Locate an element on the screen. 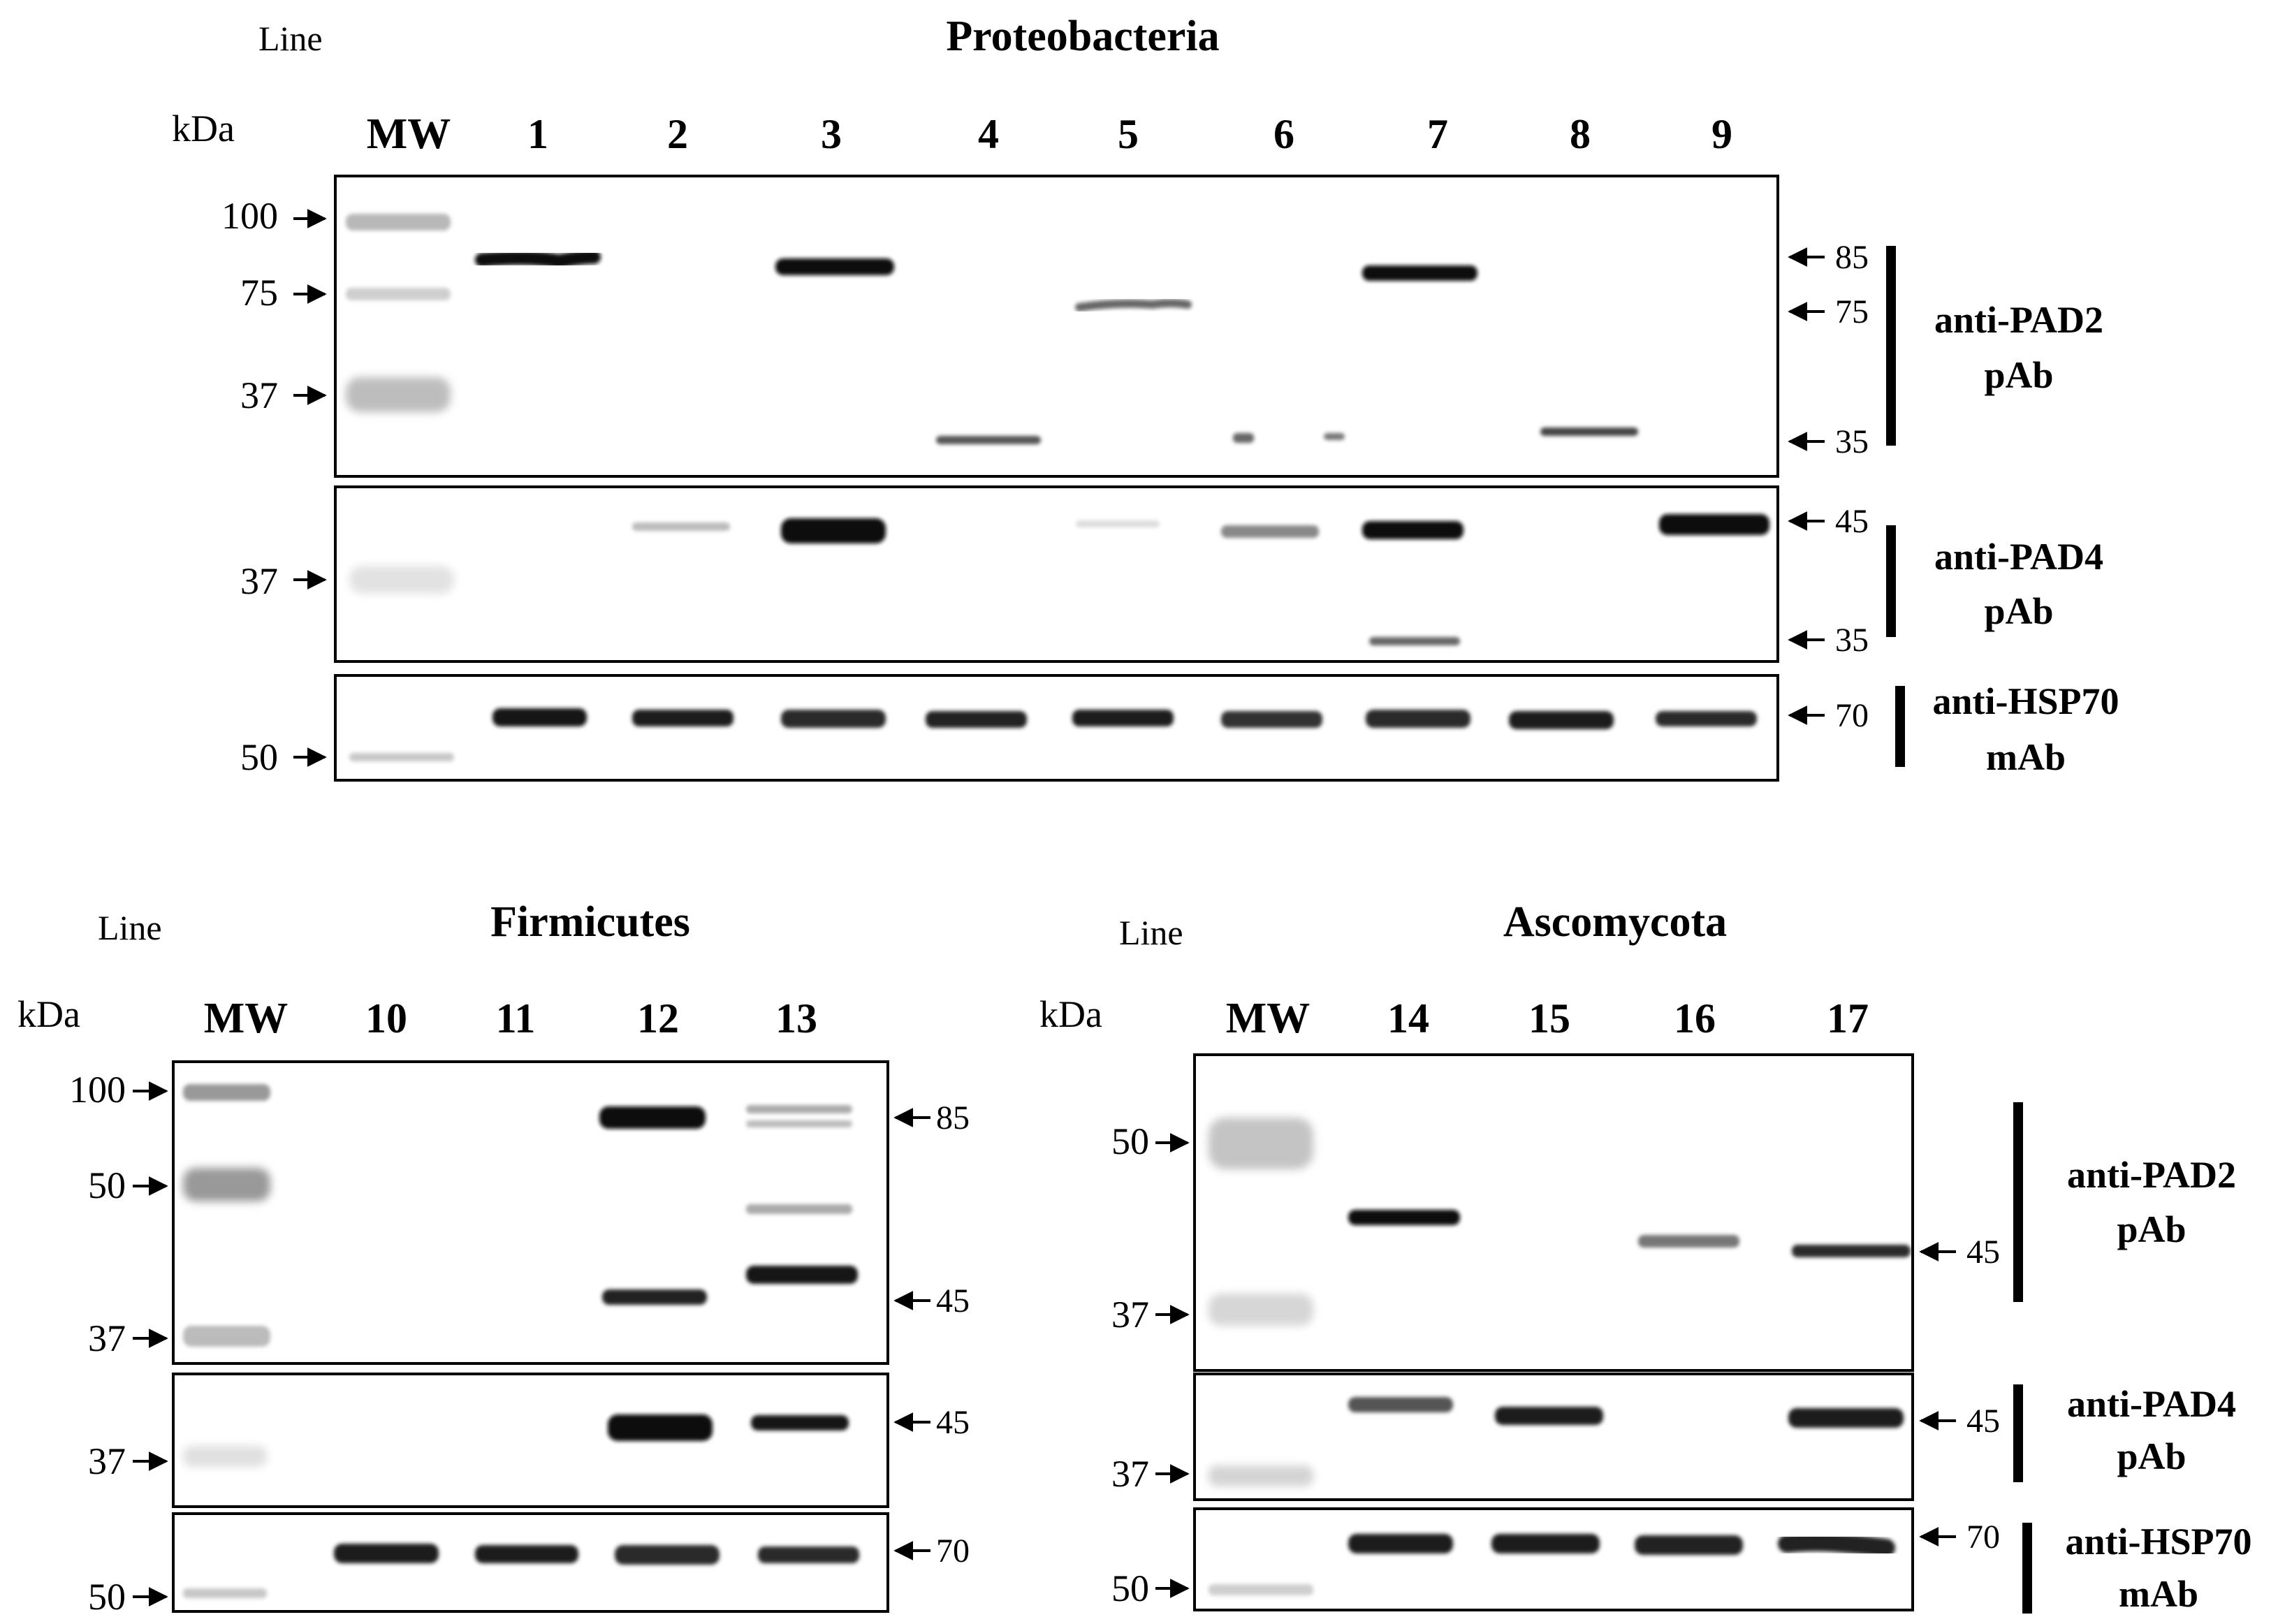 The height and width of the screenshot is (1624, 2285). lane-numbers: 14 15 16 17 is located at coordinates (1628, 1018).